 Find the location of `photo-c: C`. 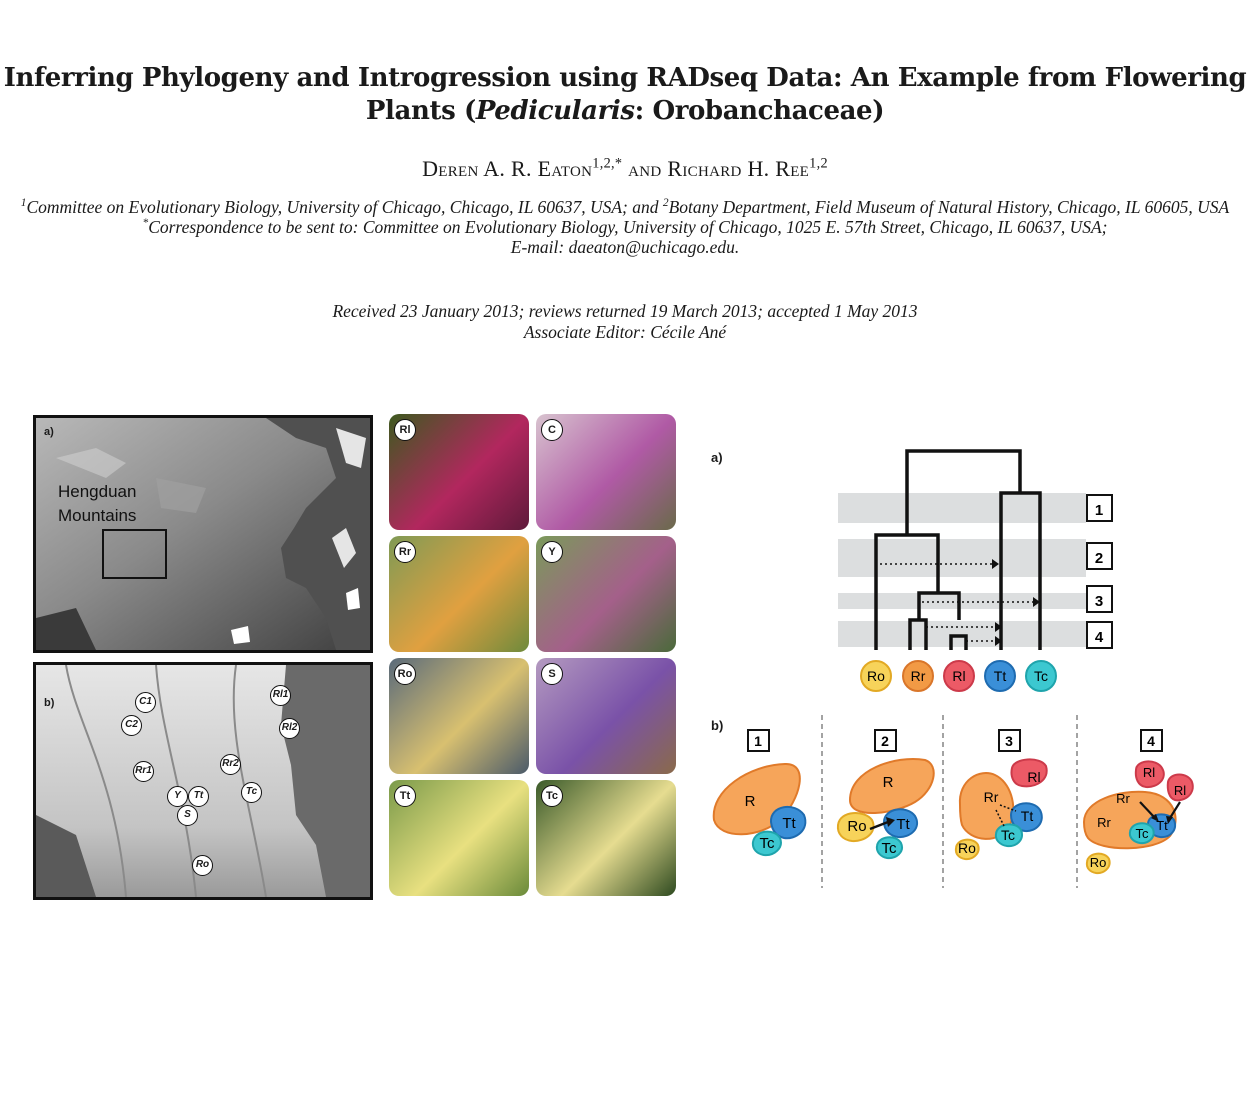

photo-c: C is located at coordinates (606, 472).